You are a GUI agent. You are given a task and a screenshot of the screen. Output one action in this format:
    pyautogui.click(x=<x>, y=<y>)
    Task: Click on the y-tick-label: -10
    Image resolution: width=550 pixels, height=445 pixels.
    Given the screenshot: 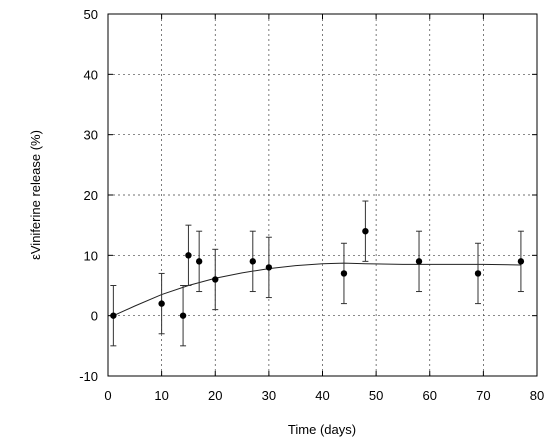 What is the action you would take?
    pyautogui.click(x=88, y=376)
    